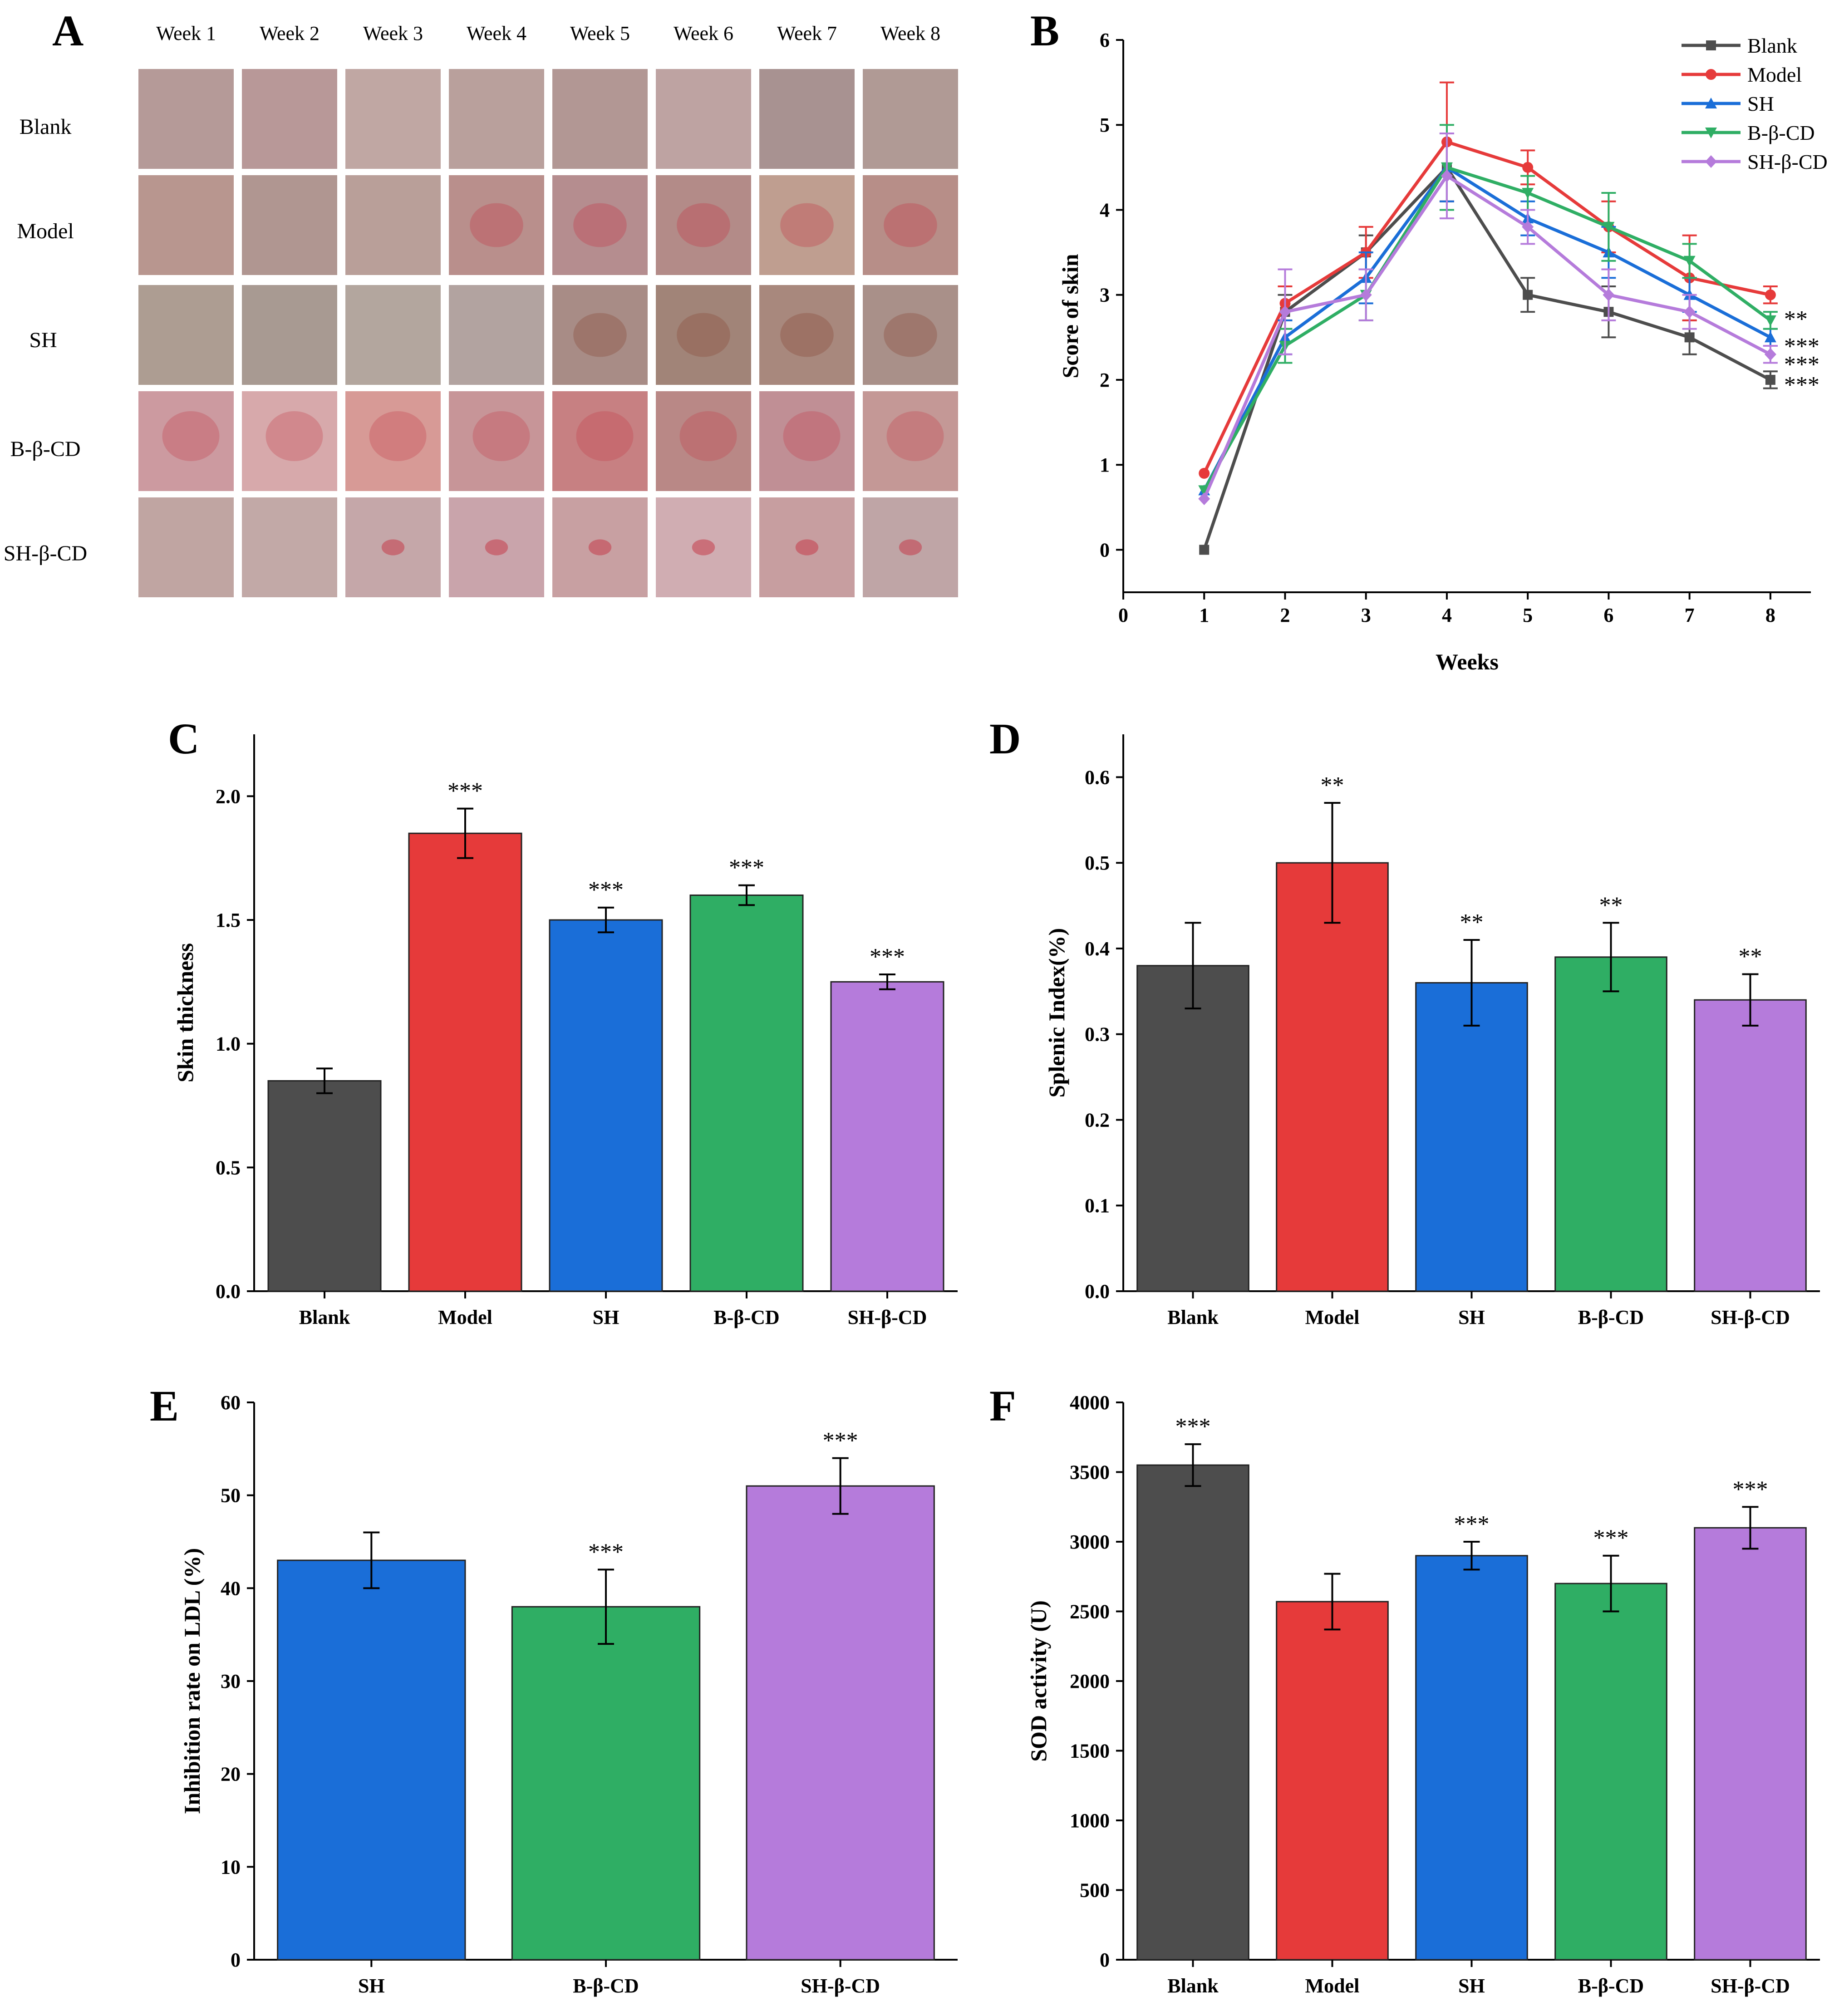 This screenshot has height=2016, width=1839. Describe the element at coordinates (231, 1681) in the screenshot. I see `y-tick-label: 30` at that location.